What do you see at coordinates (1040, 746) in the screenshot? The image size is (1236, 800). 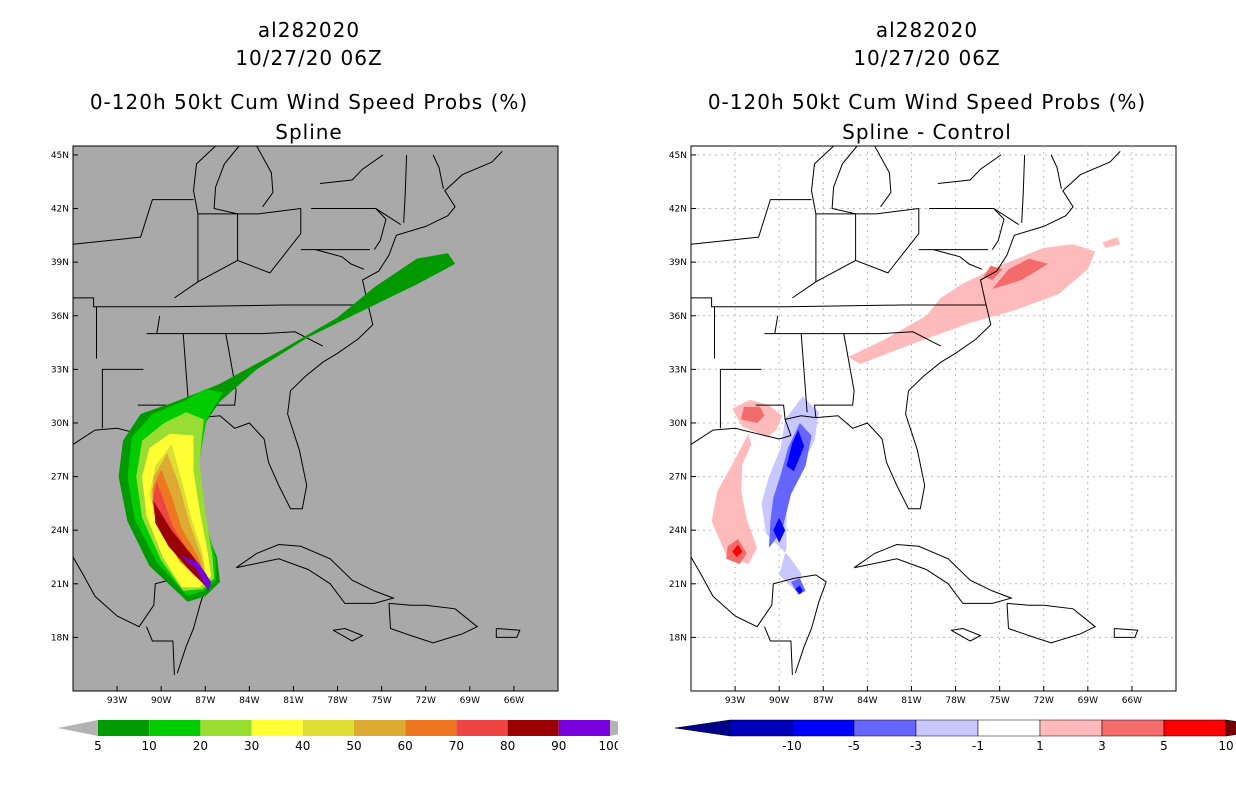 I see `right-cbar-label-4: 1` at bounding box center [1040, 746].